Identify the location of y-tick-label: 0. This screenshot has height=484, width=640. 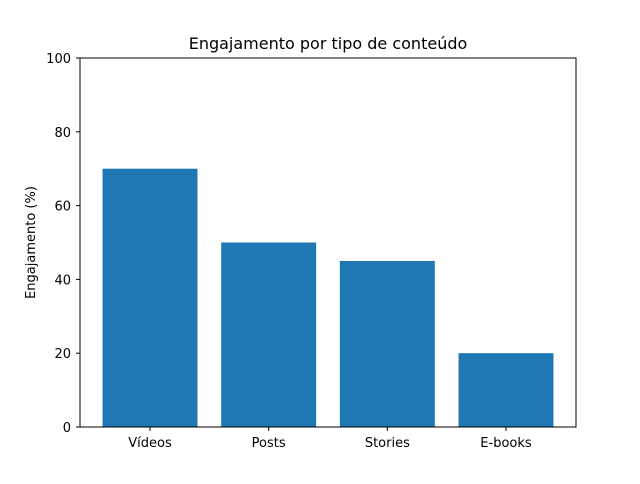
(67, 428).